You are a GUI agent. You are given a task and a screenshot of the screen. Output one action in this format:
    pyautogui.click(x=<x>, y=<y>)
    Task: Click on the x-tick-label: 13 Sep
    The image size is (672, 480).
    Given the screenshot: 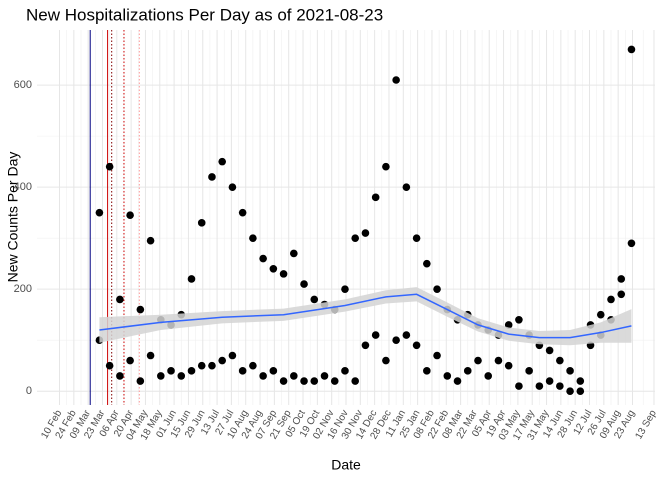 What is the action you would take?
    pyautogui.click(x=646, y=424)
    